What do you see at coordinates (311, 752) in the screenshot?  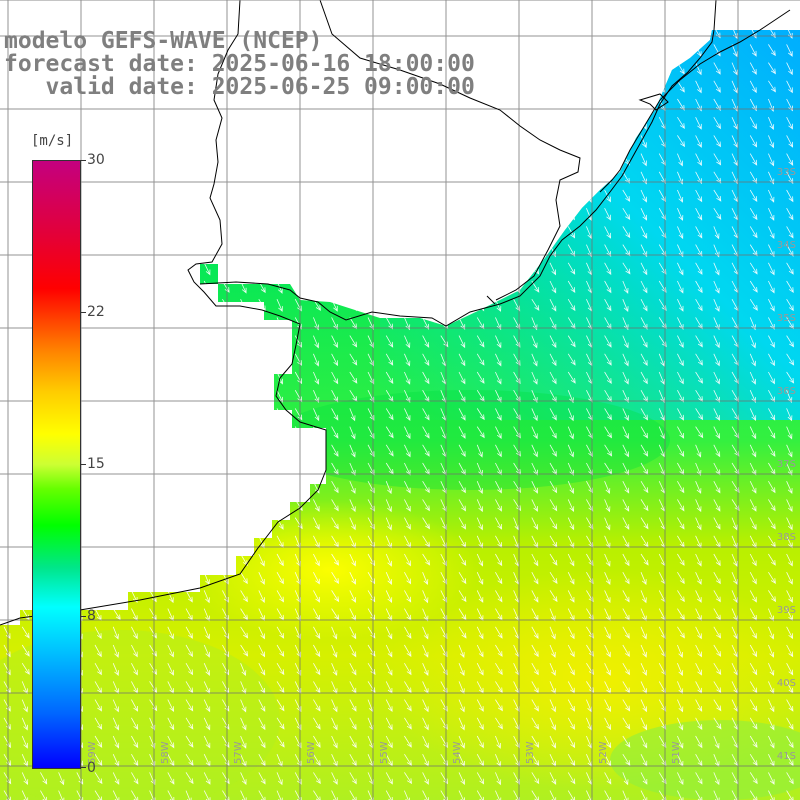 I see `lon-label-56w: 56W` at bounding box center [311, 752].